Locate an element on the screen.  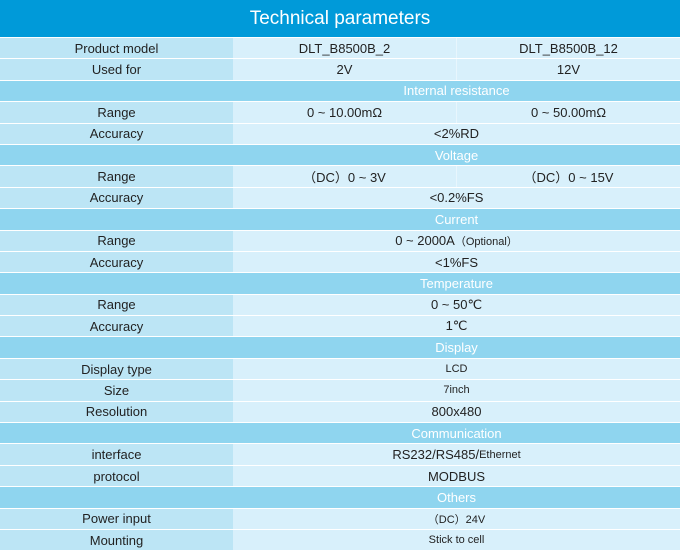
table-row: interface RS232/RS485/ Ethernet is located at coordinates (340, 454).